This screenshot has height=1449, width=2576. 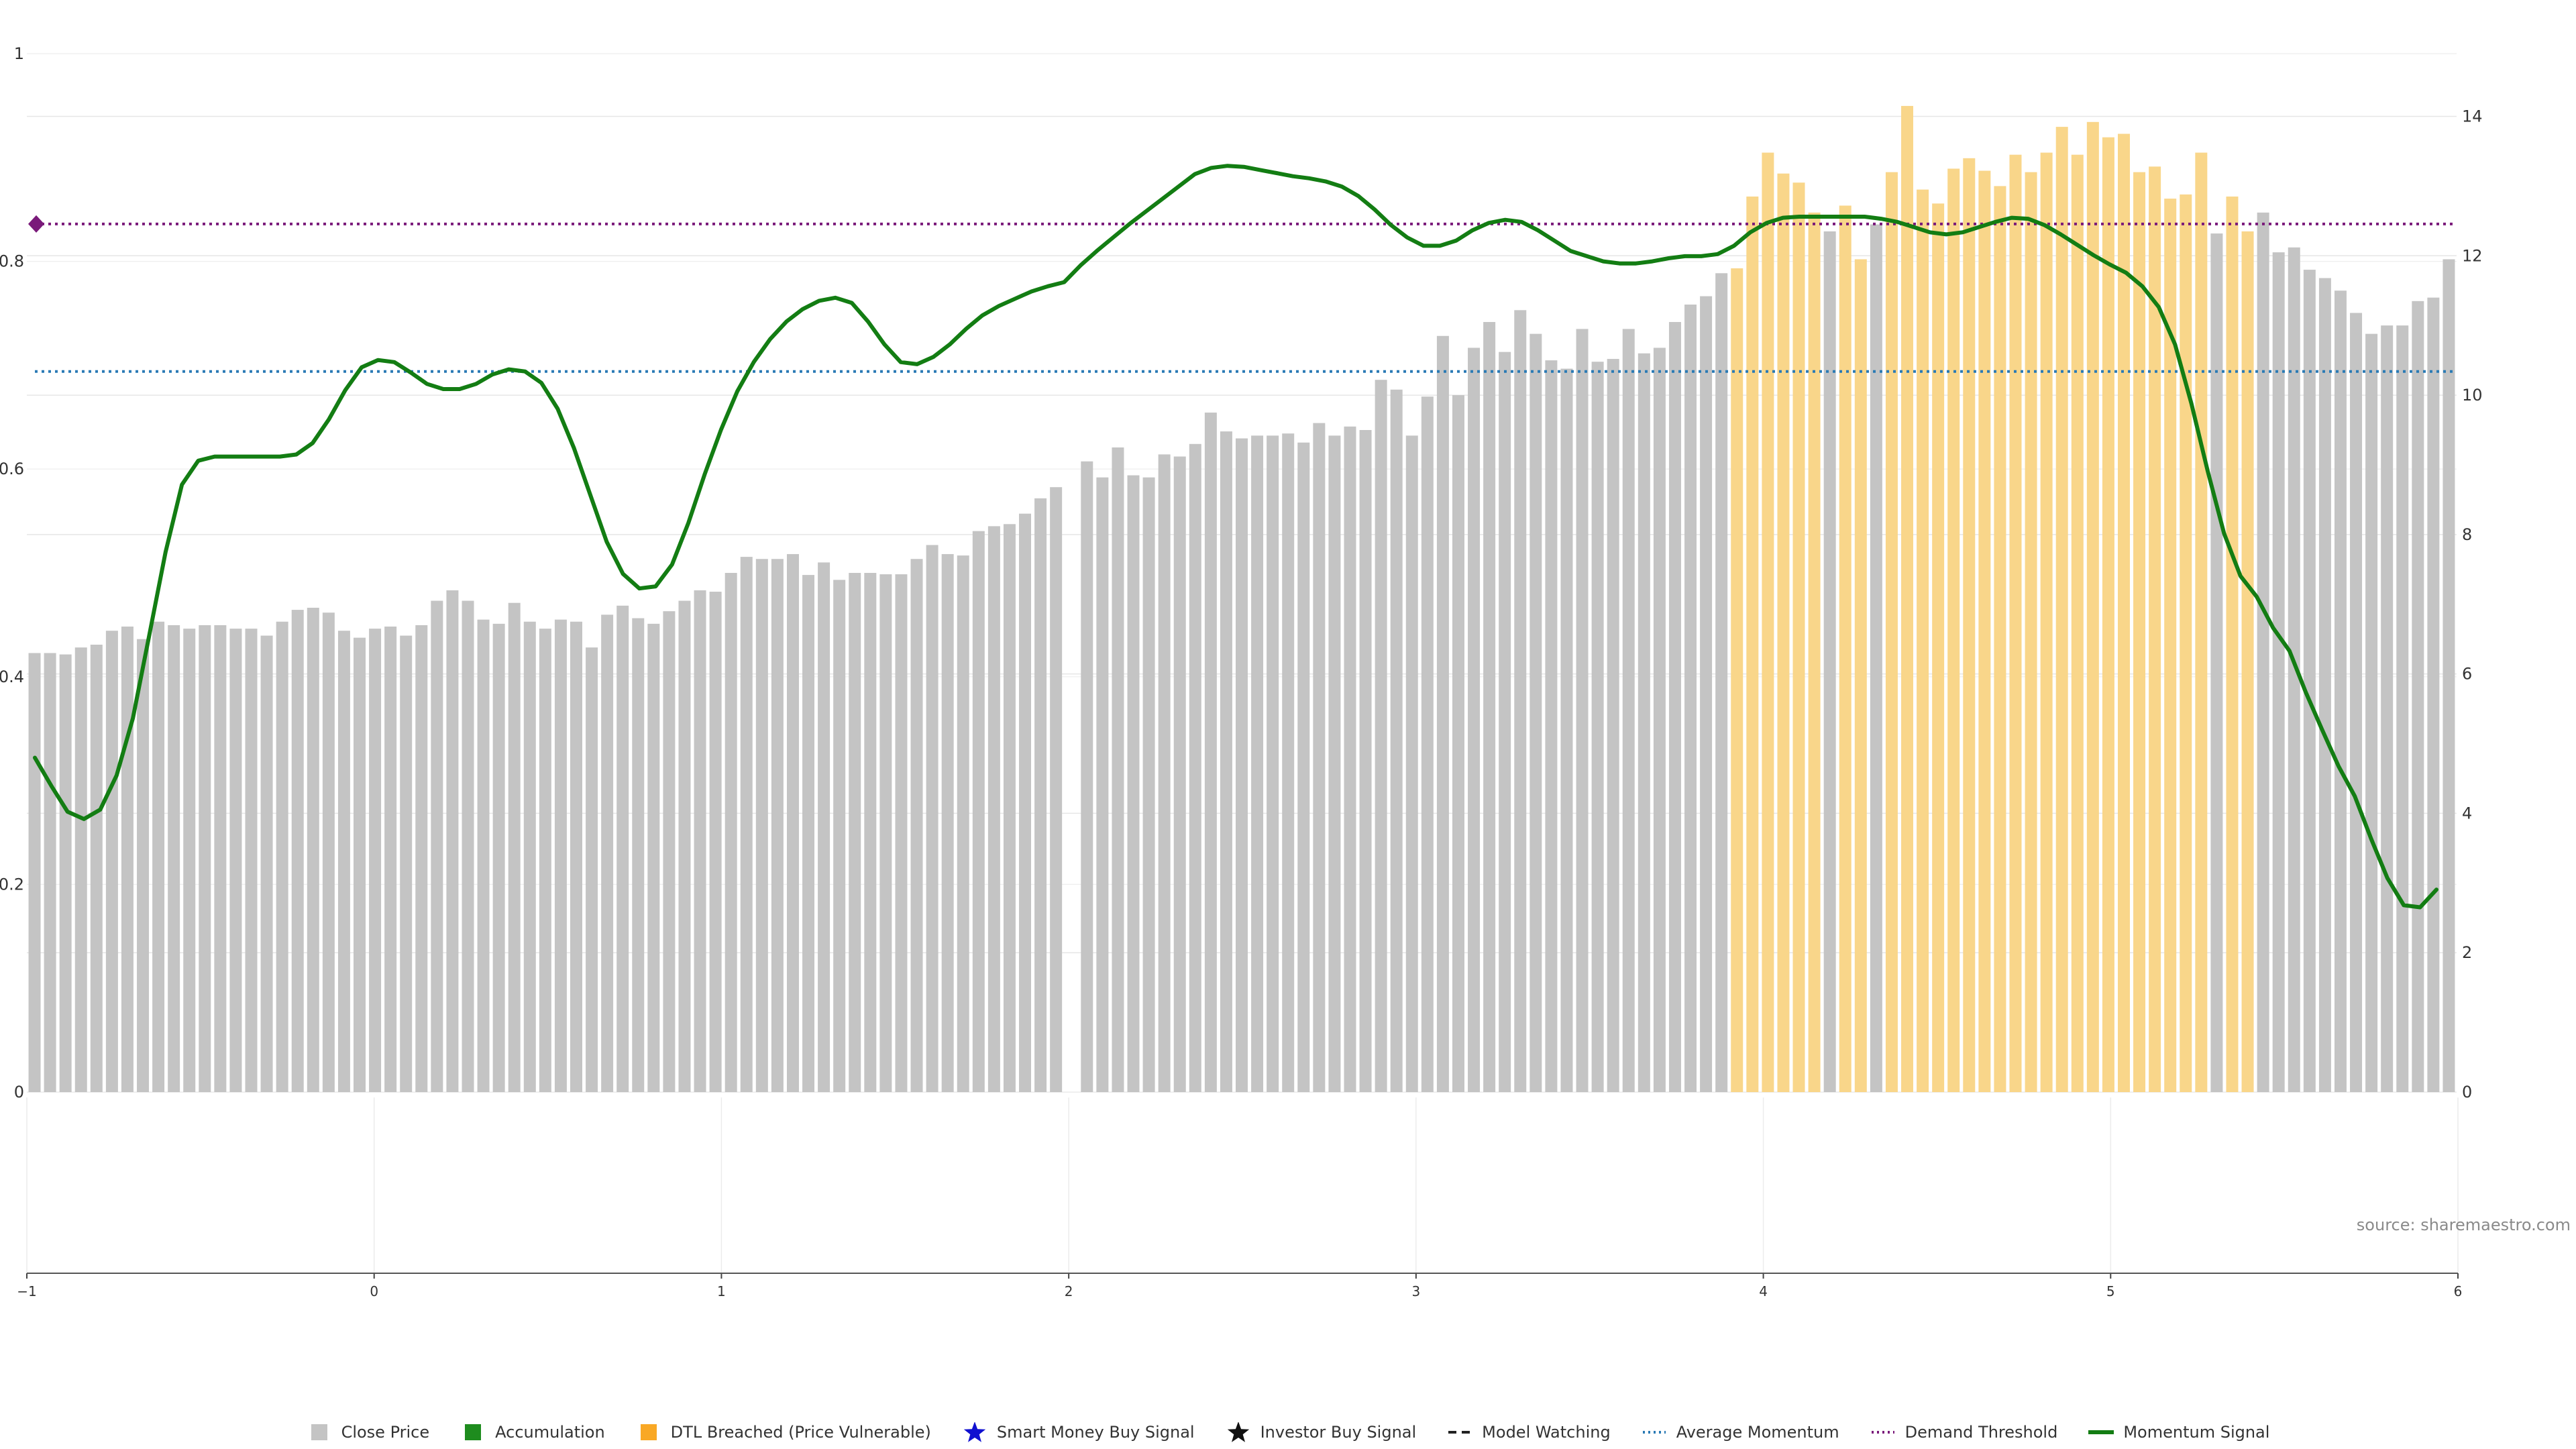 I want to click on legend-label: Smart Money Buy Signal, so click(x=1095, y=1432).